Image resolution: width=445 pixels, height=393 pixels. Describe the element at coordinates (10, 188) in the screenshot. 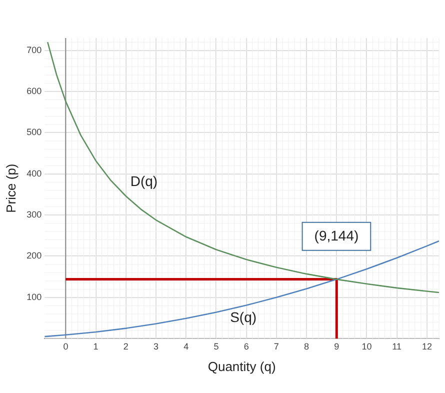

I see `y-axis-title: Price (p)` at that location.